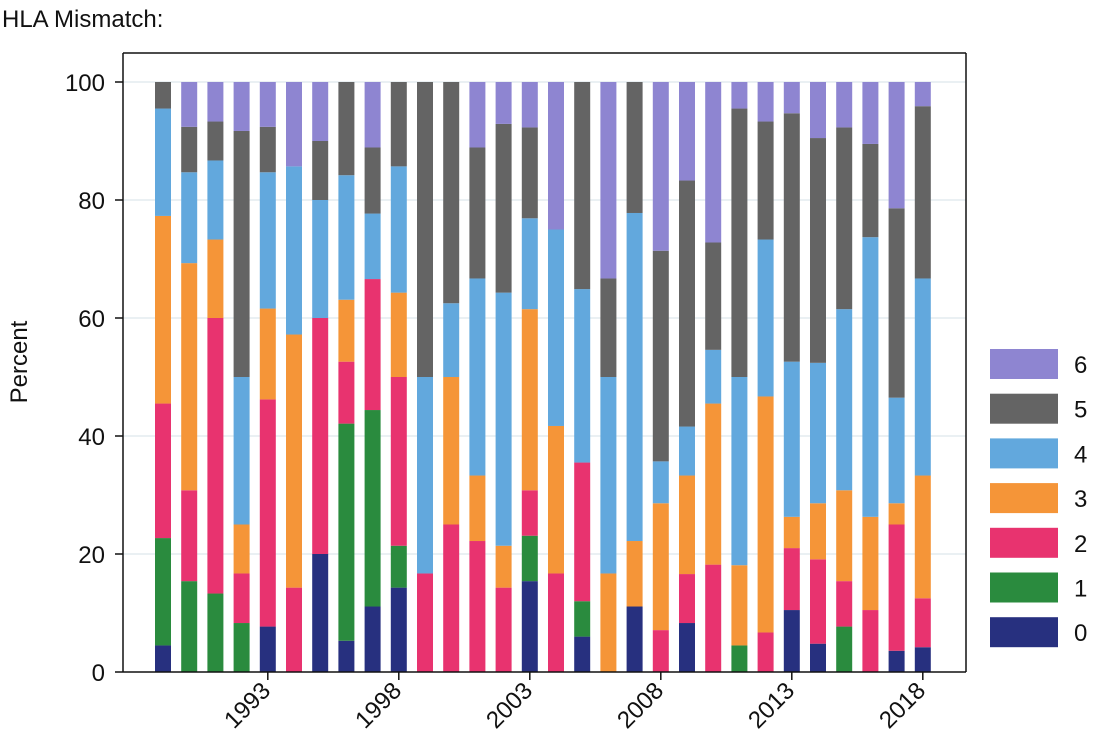 This screenshot has height=743, width=1095. What do you see at coordinates (765, 318) in the screenshot?
I see `bar-segment-2012-s4` at bounding box center [765, 318].